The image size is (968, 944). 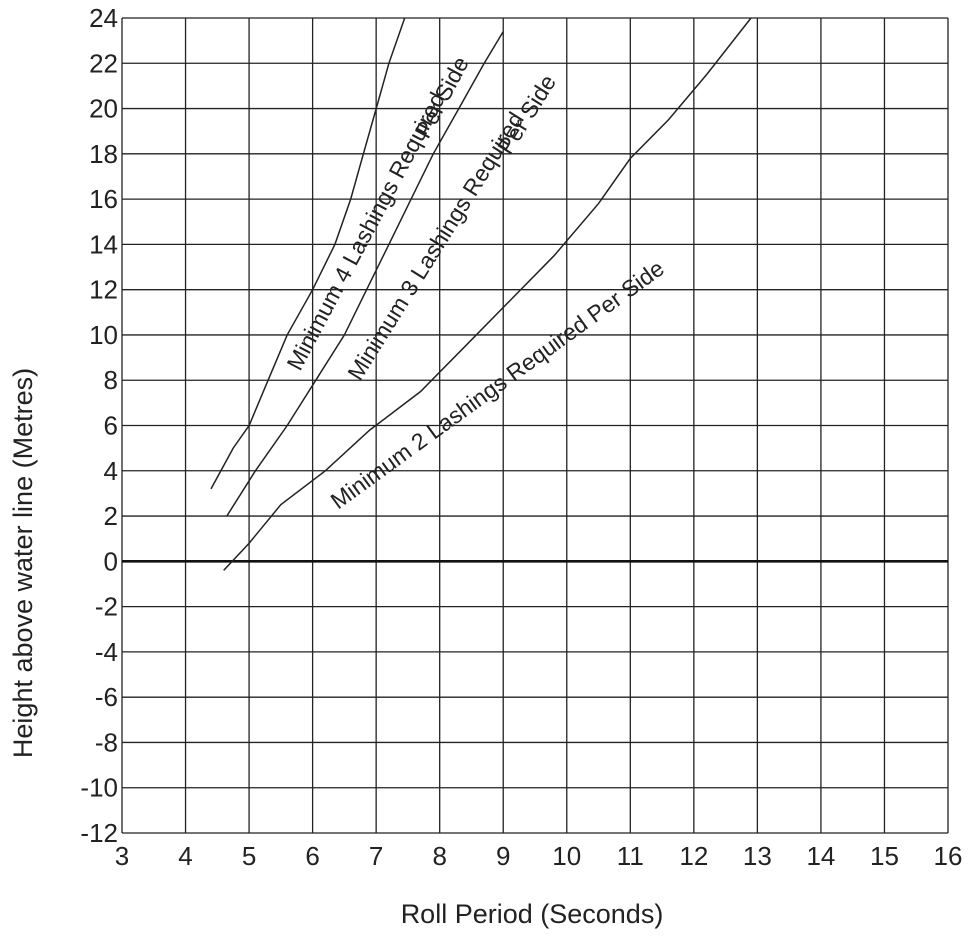 I want to click on series-line-four, so click(x=308, y=253).